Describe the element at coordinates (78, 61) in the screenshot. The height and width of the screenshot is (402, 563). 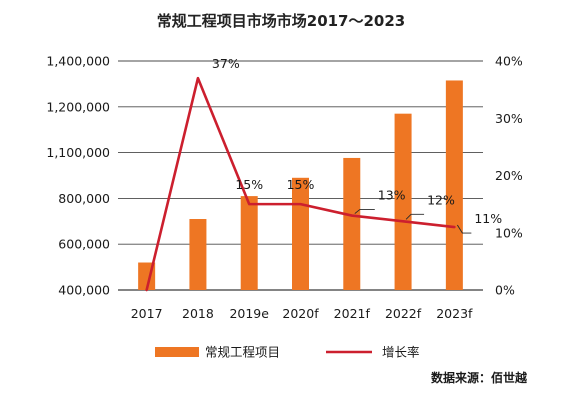
I see `left-tick-label: 1,400,000` at that location.